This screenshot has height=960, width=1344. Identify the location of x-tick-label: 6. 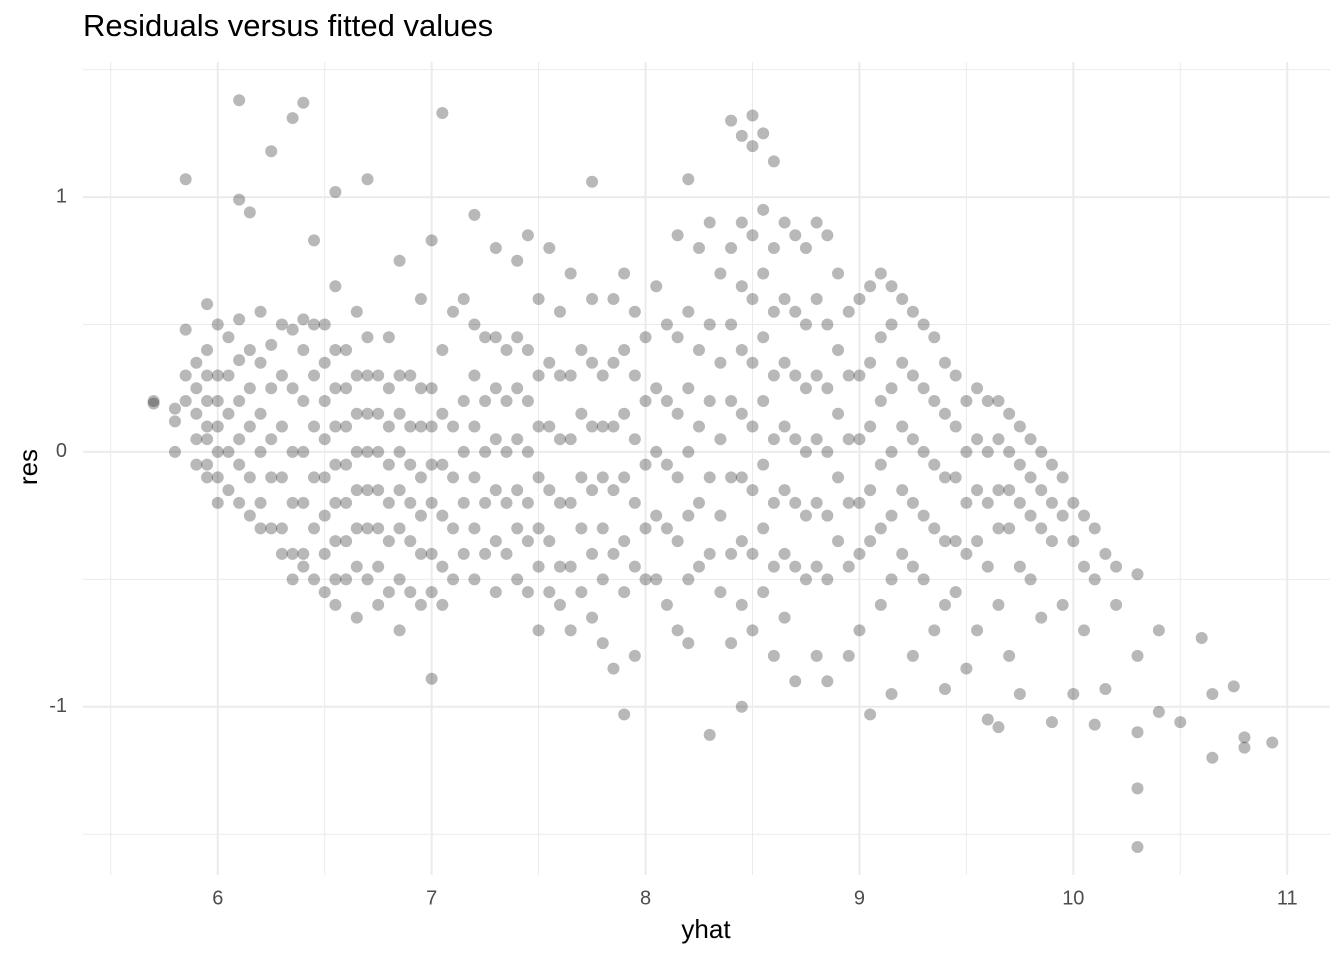
(217, 898).